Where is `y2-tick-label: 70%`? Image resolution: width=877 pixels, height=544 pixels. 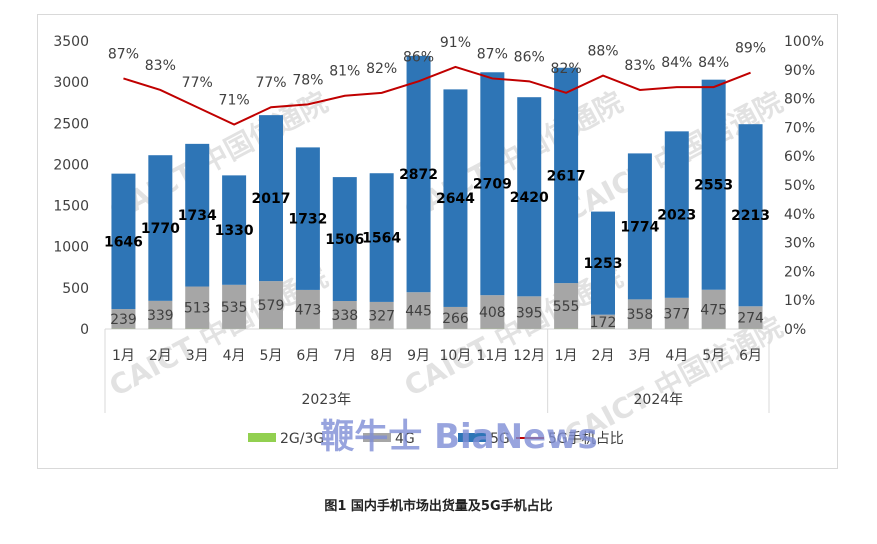 y2-tick-label: 70% is located at coordinates (799, 128).